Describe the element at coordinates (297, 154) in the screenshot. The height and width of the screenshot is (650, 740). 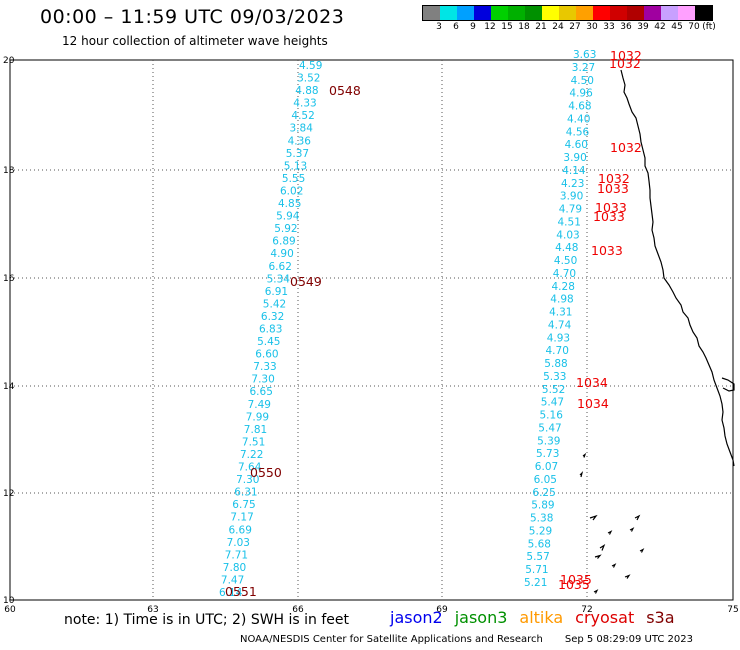
I see `swh-value-west: 5.37` at that location.